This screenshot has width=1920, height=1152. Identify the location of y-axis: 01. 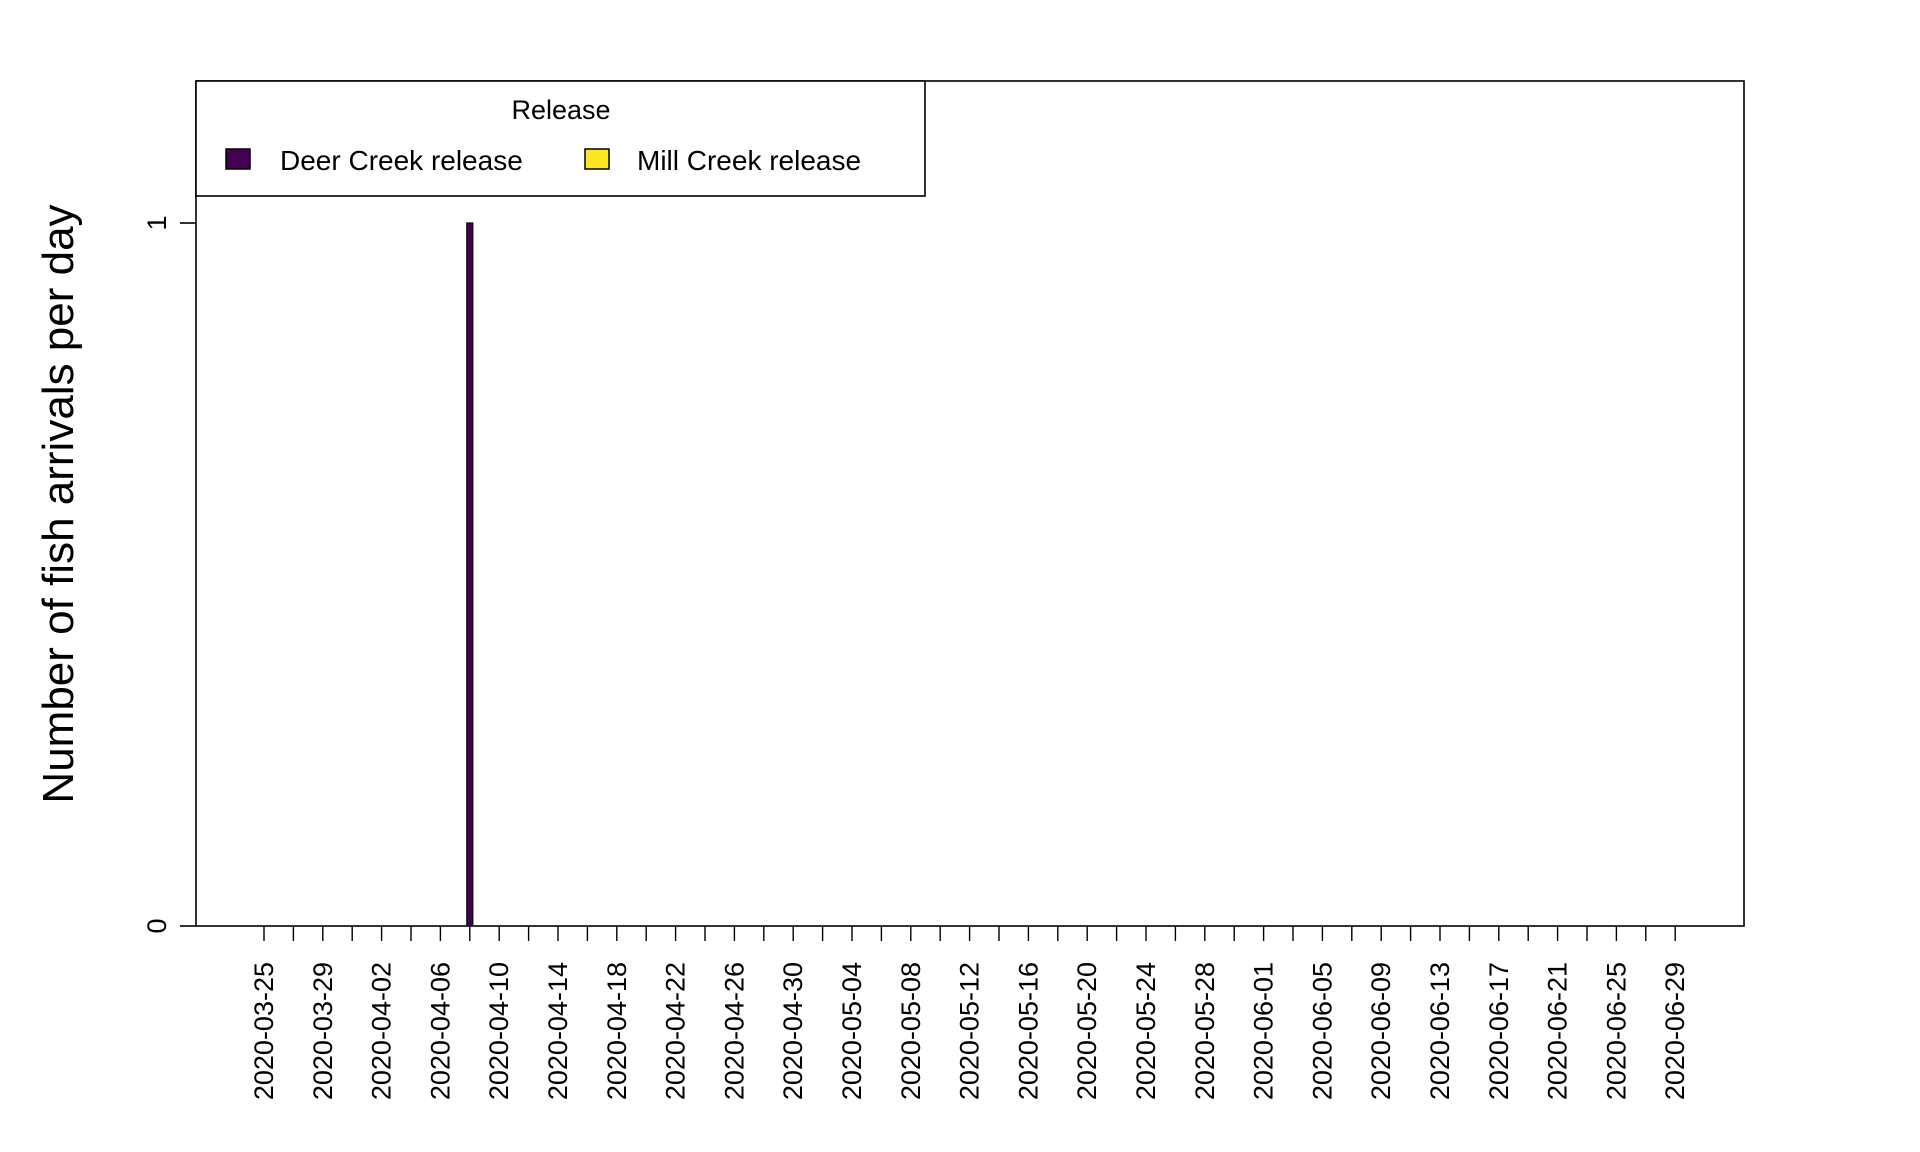
(169, 574).